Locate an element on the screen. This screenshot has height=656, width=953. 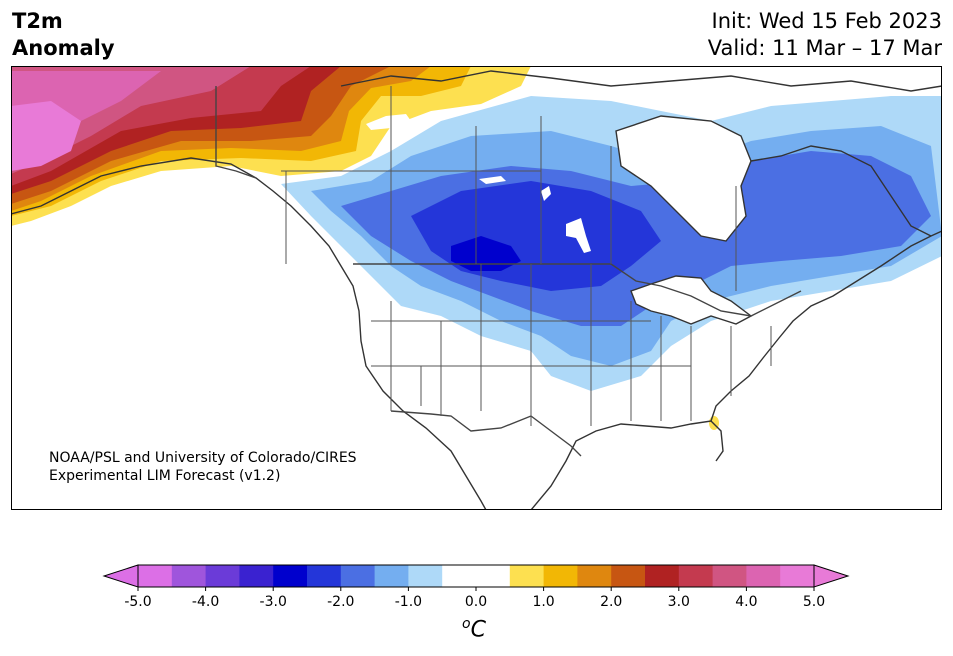
title-block: T2m Anomaly is located at coordinates (63, 35).